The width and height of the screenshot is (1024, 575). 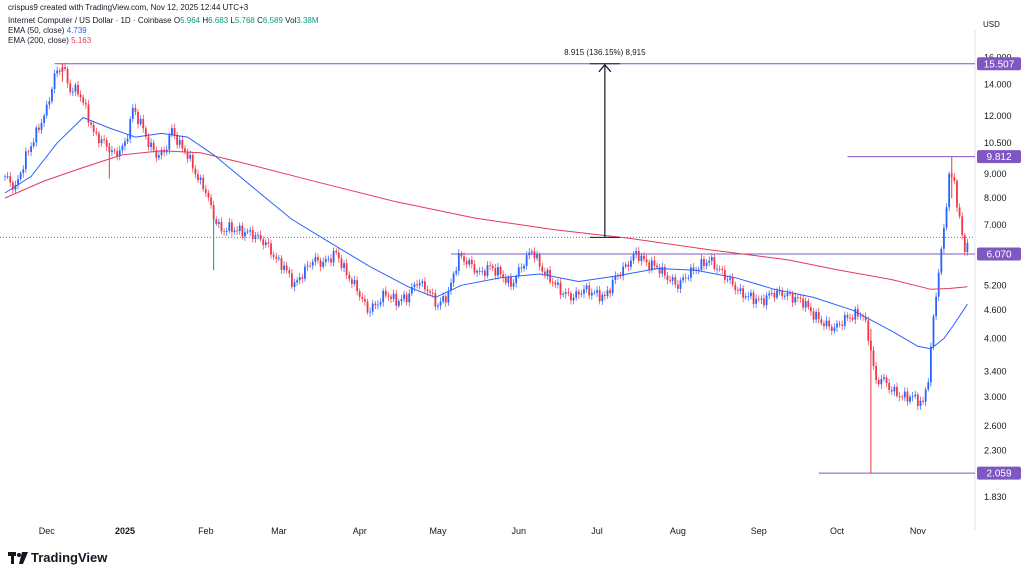 I want to click on tradingview-logo: TradingView, so click(x=57, y=557).